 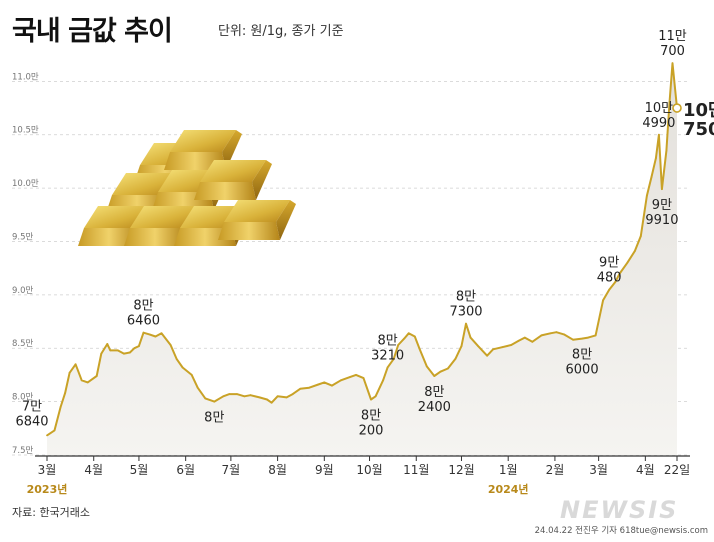 I want to click on newsis-logo: NEWSIS, so click(x=619, y=510).